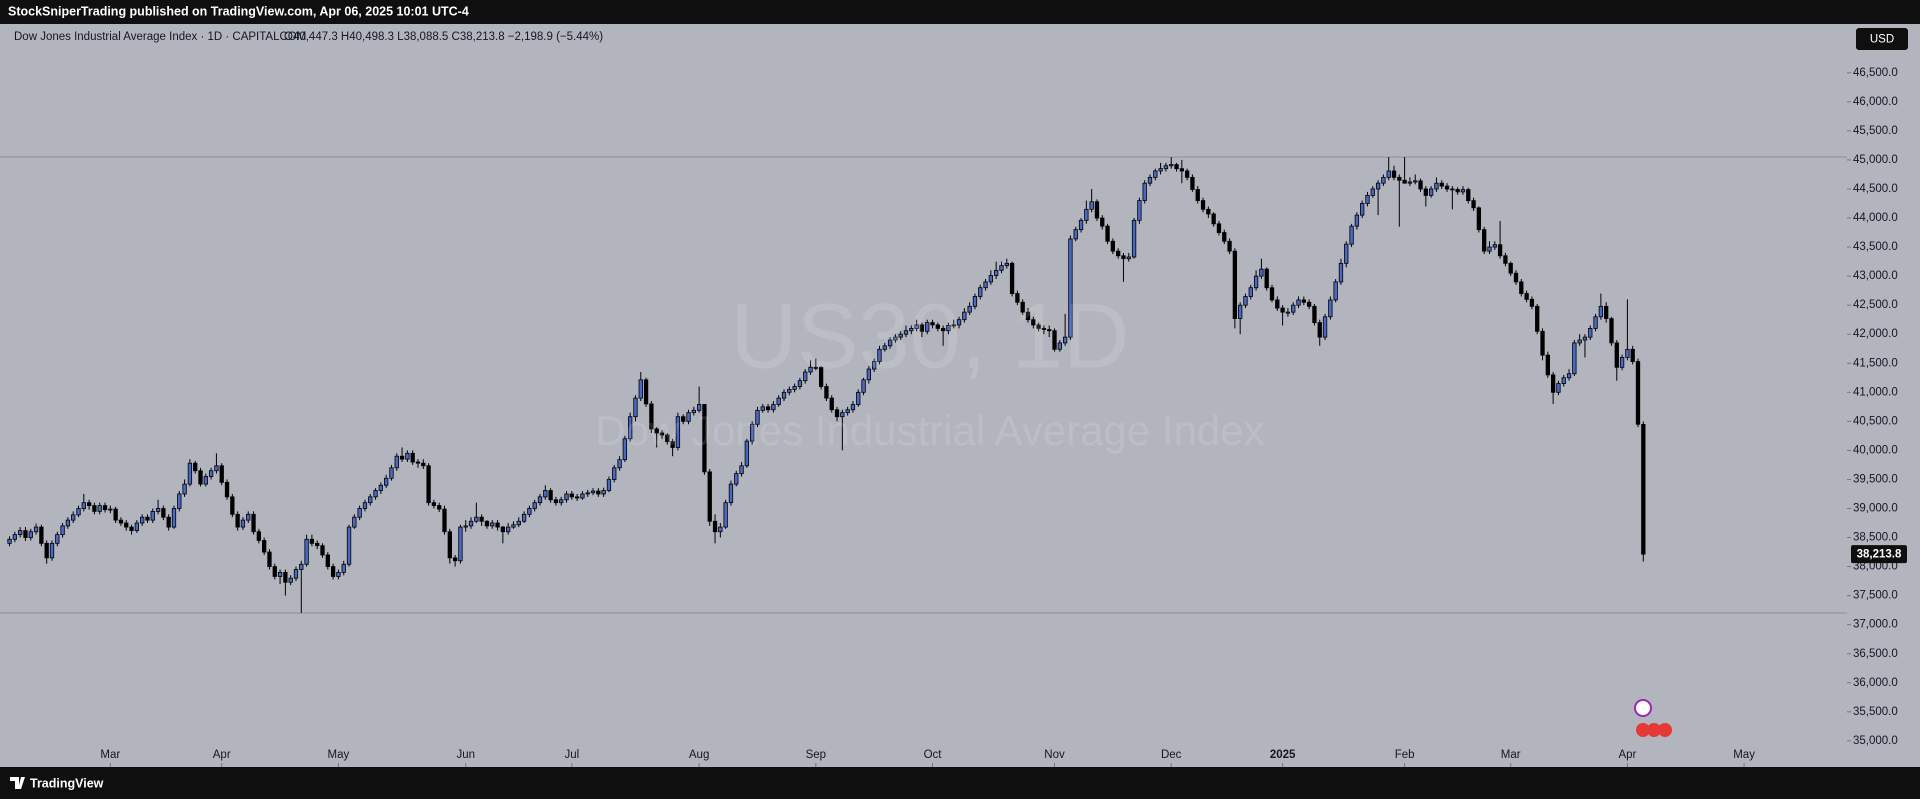 This screenshot has height=799, width=1920. I want to click on y-tick-label: 46,000.0, so click(1875, 102).